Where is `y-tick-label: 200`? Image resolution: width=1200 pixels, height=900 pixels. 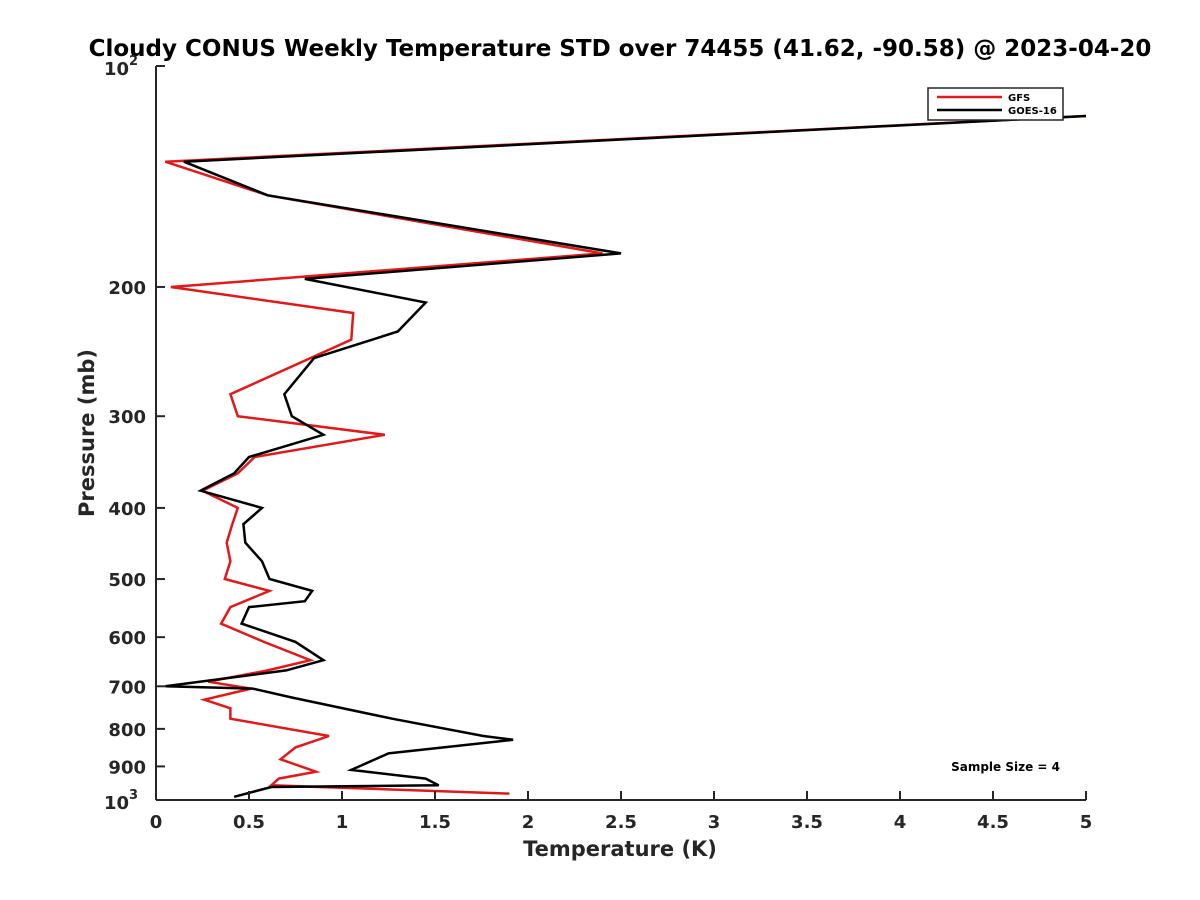 y-tick-label: 200 is located at coordinates (127, 288).